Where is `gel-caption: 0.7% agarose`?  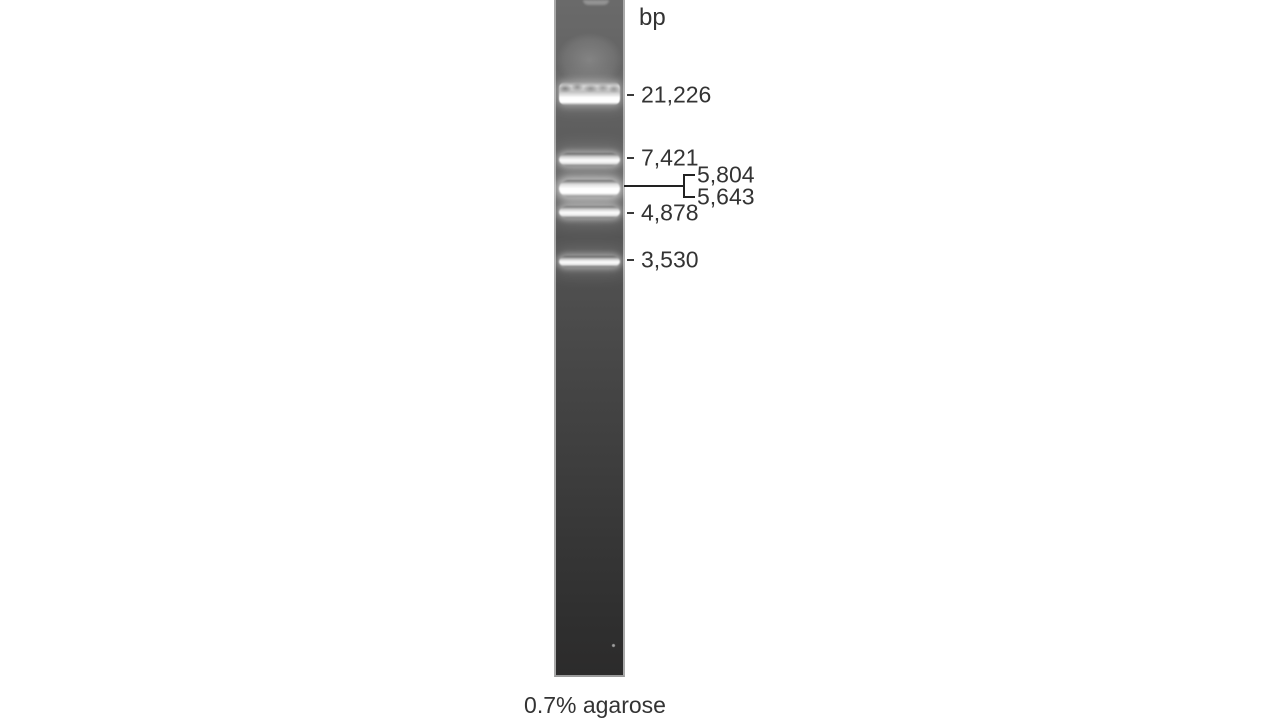 gel-caption: 0.7% agarose is located at coordinates (595, 705).